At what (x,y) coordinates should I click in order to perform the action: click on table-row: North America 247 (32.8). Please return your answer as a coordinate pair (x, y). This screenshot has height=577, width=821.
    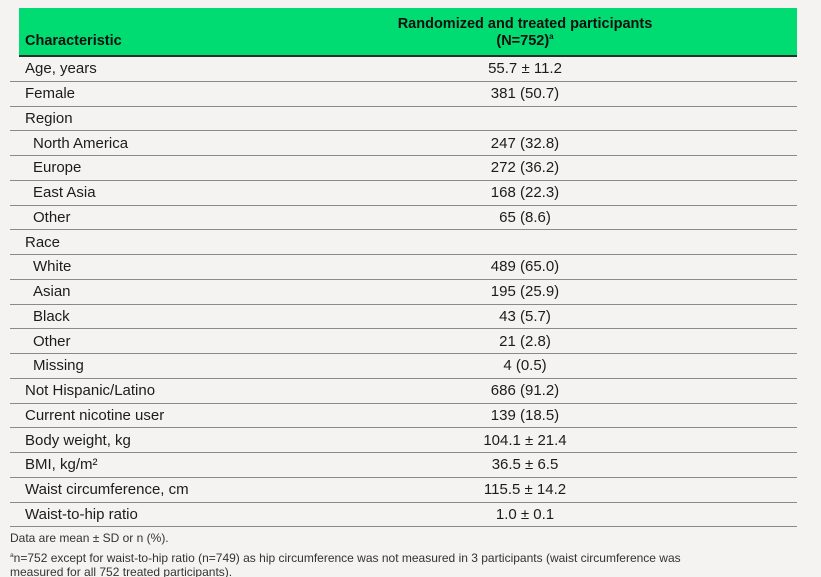
    Looking at the image, I should click on (403, 143).